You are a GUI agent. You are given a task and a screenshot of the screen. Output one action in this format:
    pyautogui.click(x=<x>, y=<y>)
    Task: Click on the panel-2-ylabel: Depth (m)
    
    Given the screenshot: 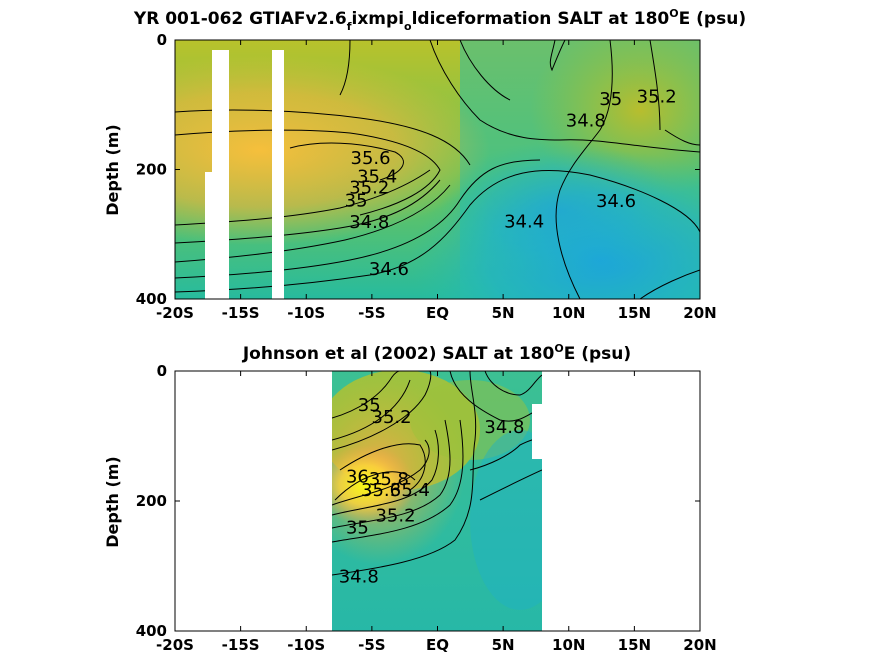 What is the action you would take?
    pyautogui.click(x=112, y=502)
    